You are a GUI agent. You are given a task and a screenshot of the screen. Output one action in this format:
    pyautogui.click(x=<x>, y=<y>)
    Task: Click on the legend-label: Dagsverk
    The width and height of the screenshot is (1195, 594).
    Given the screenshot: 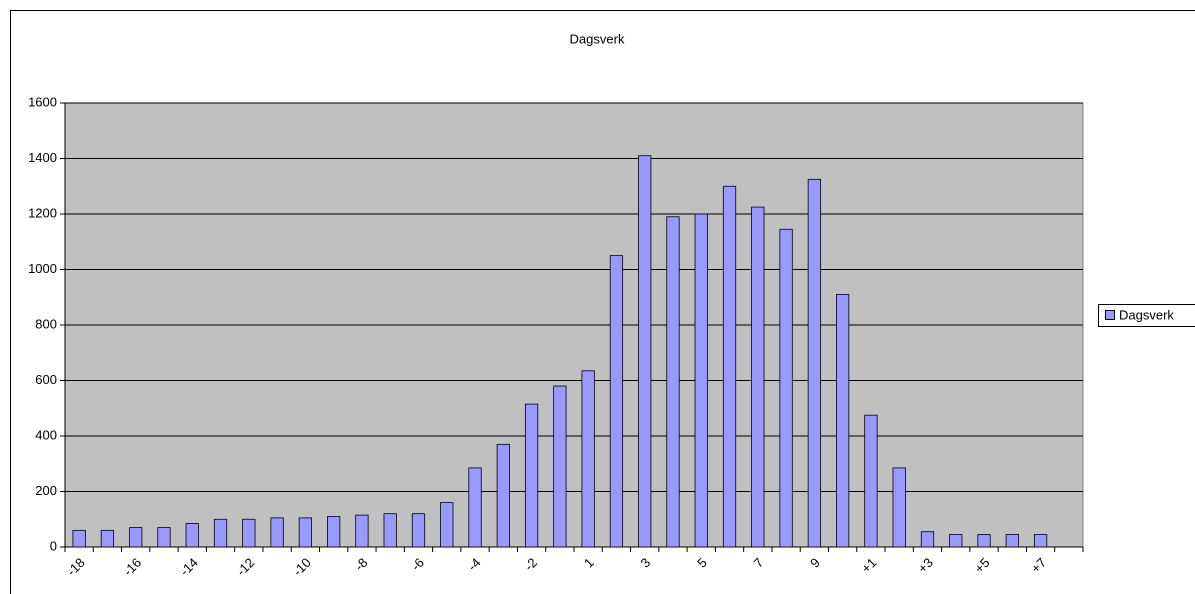 What is the action you would take?
    pyautogui.click(x=1146, y=314)
    